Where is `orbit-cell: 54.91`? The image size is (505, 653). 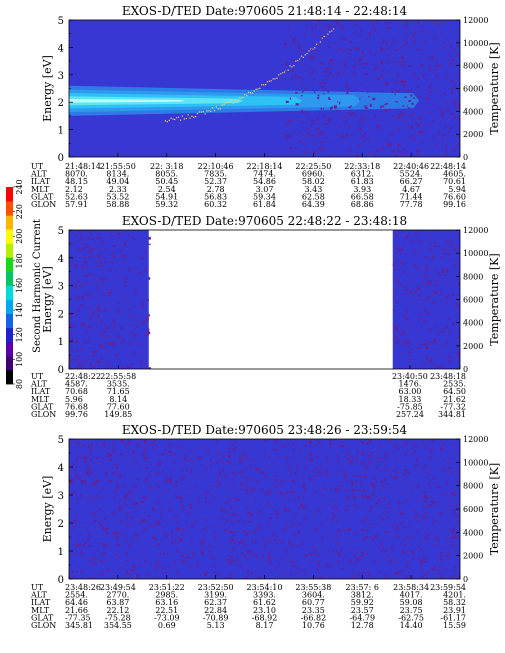
orbit-cell: 54.91 is located at coordinates (166, 196).